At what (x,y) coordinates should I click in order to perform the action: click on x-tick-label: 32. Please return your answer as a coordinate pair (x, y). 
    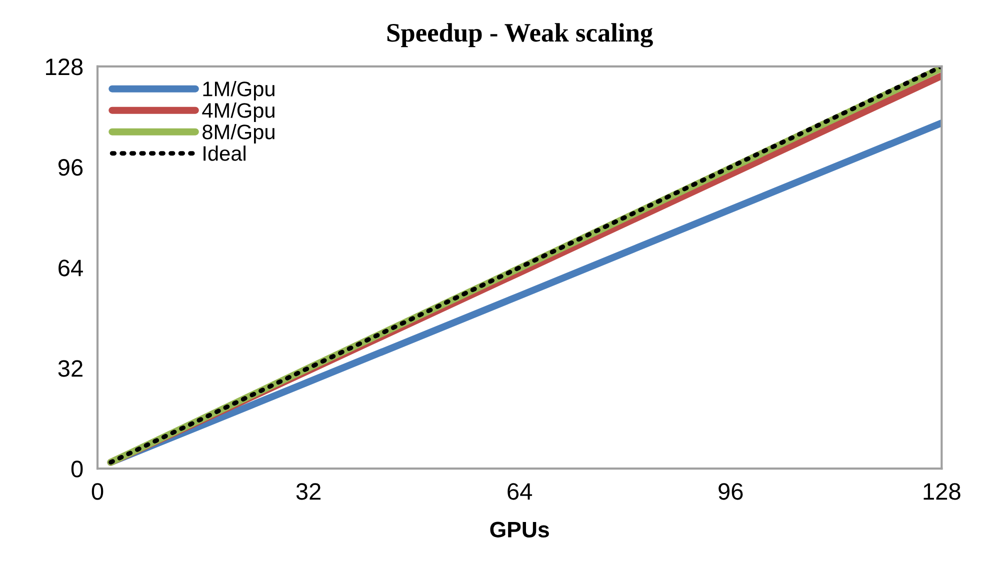
    Looking at the image, I should click on (308, 491).